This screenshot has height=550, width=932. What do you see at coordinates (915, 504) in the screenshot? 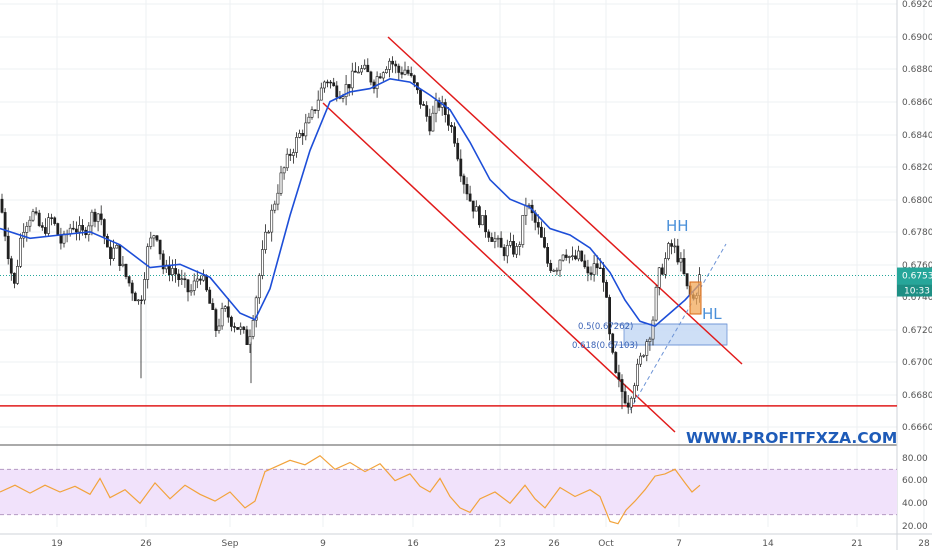
I see `rsi-tick-label: 40.00` at bounding box center [915, 504].